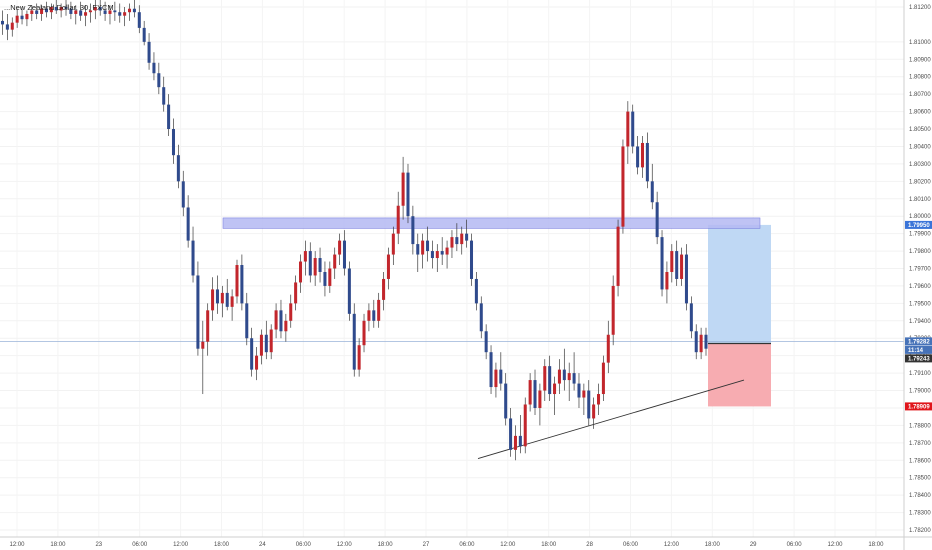 The height and width of the screenshot is (550, 932). I want to click on target-zone, so click(739, 284).